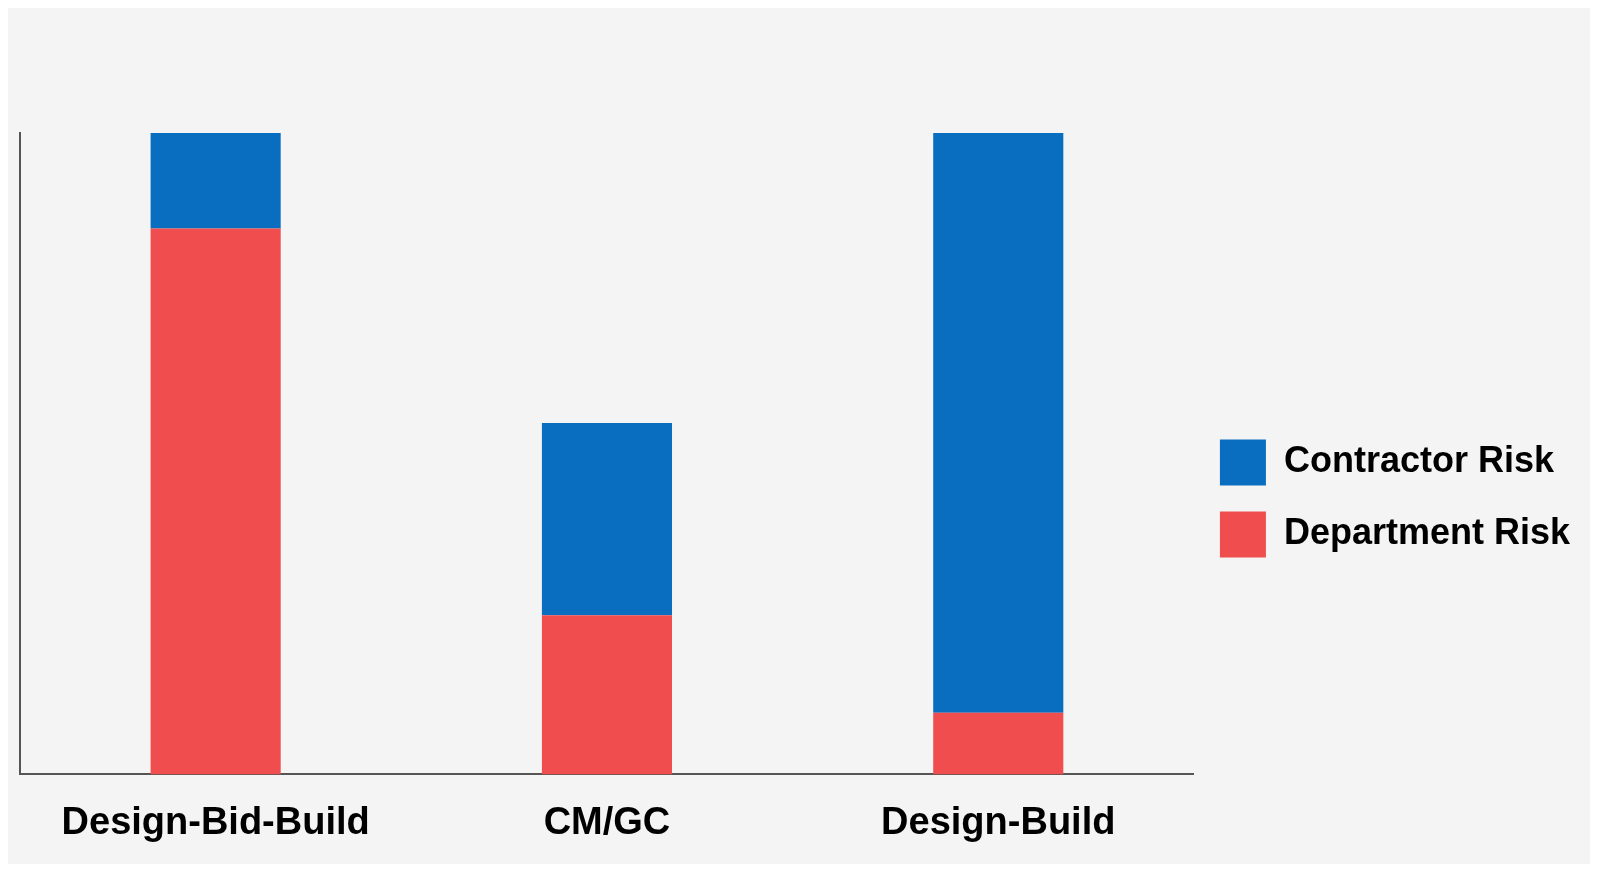  What do you see at coordinates (998, 820) in the screenshot?
I see `x-tick-label: Design-Build` at bounding box center [998, 820].